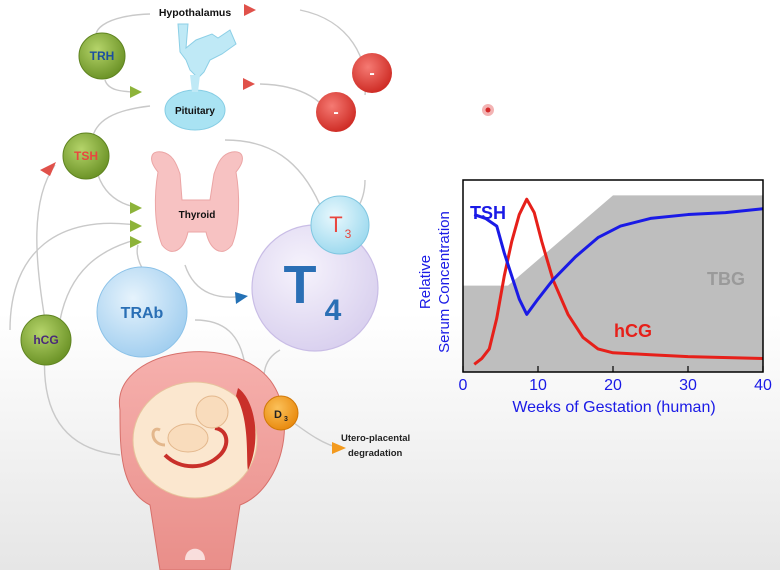 This screenshot has width=780, height=570. I want to click on tsh-node, so click(86, 156).